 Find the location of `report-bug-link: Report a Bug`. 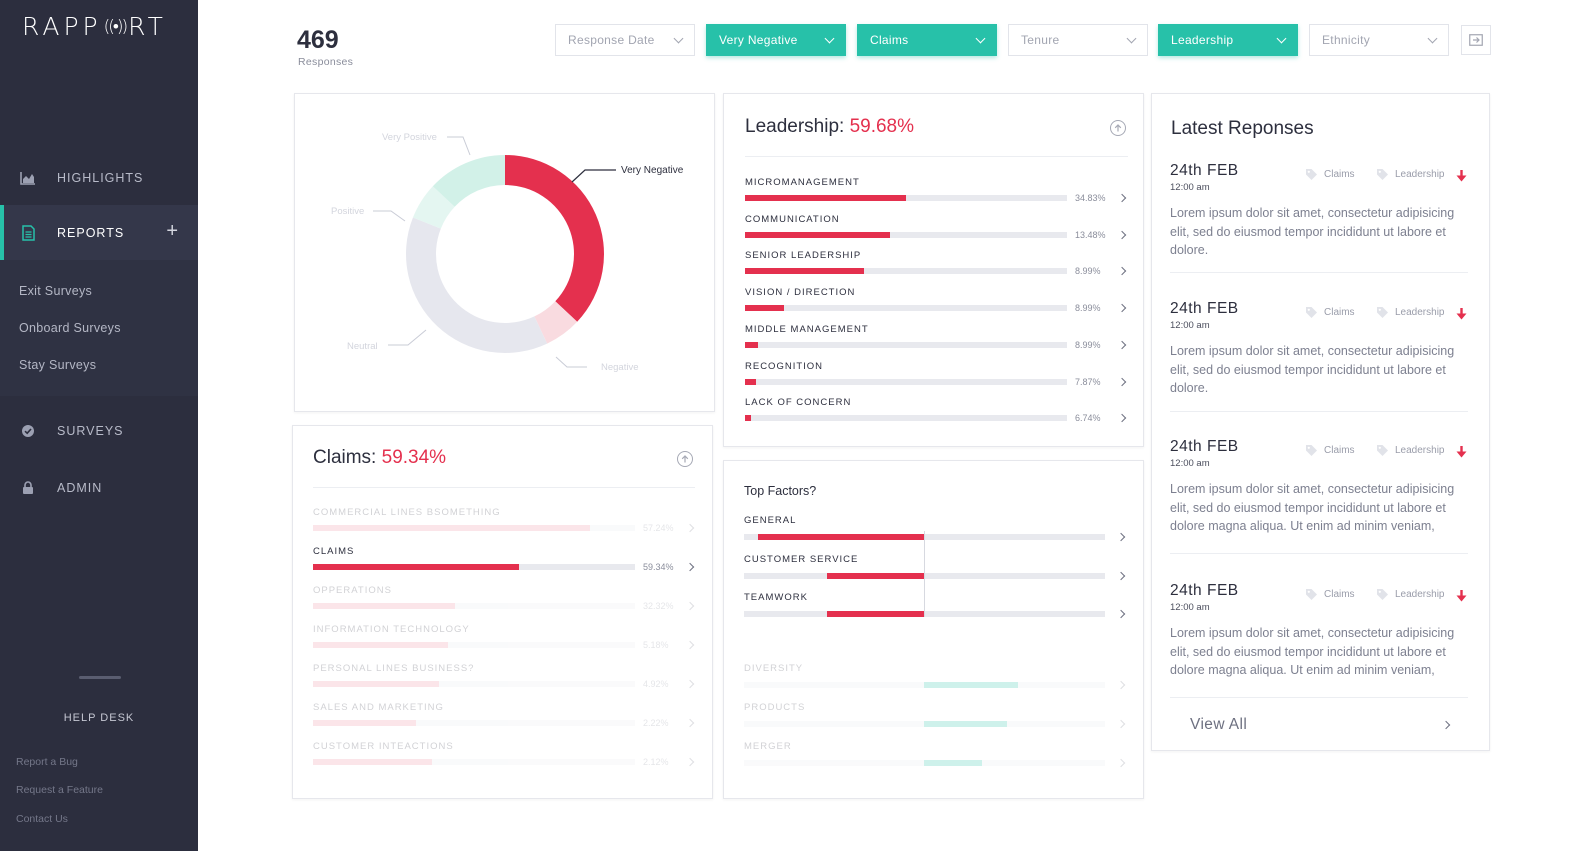

report-bug-link: Report a Bug is located at coordinates (47, 762).